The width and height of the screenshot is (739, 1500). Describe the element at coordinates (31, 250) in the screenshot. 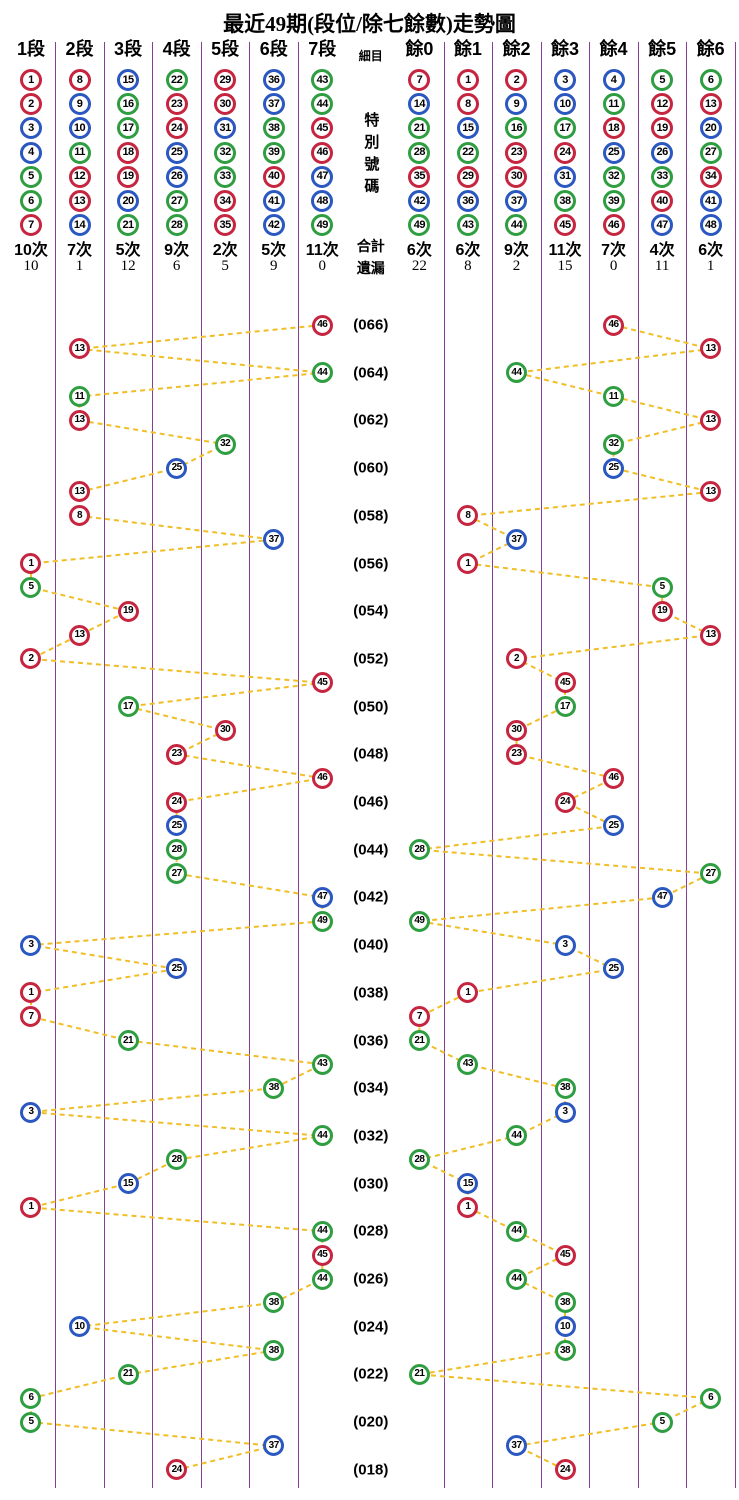

I see `column-count: 10次` at that location.